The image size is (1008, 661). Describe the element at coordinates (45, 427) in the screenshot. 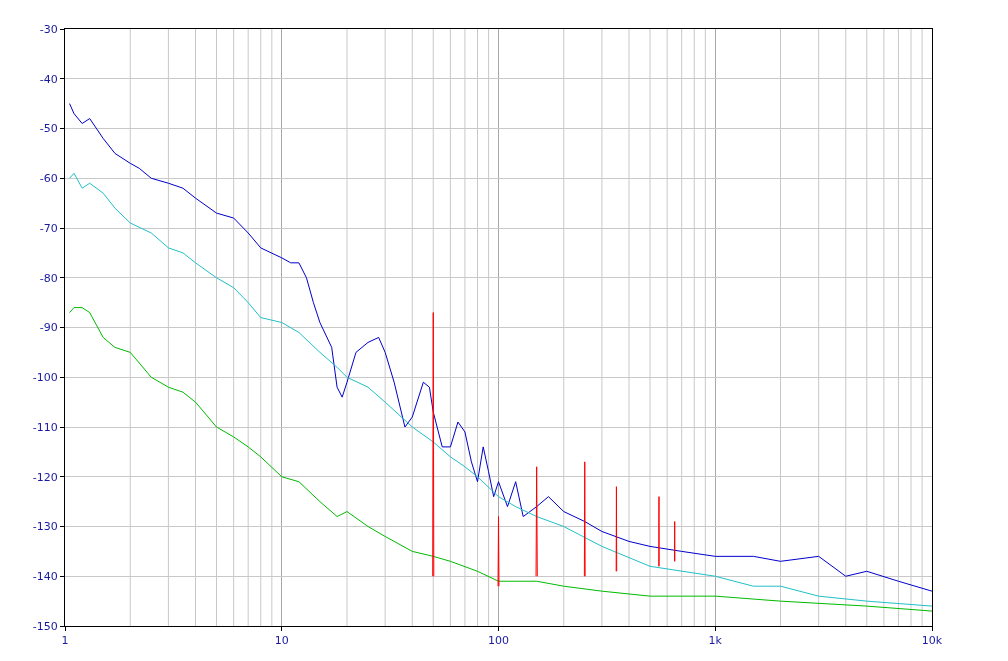

I see `y-tick-label: -110` at that location.